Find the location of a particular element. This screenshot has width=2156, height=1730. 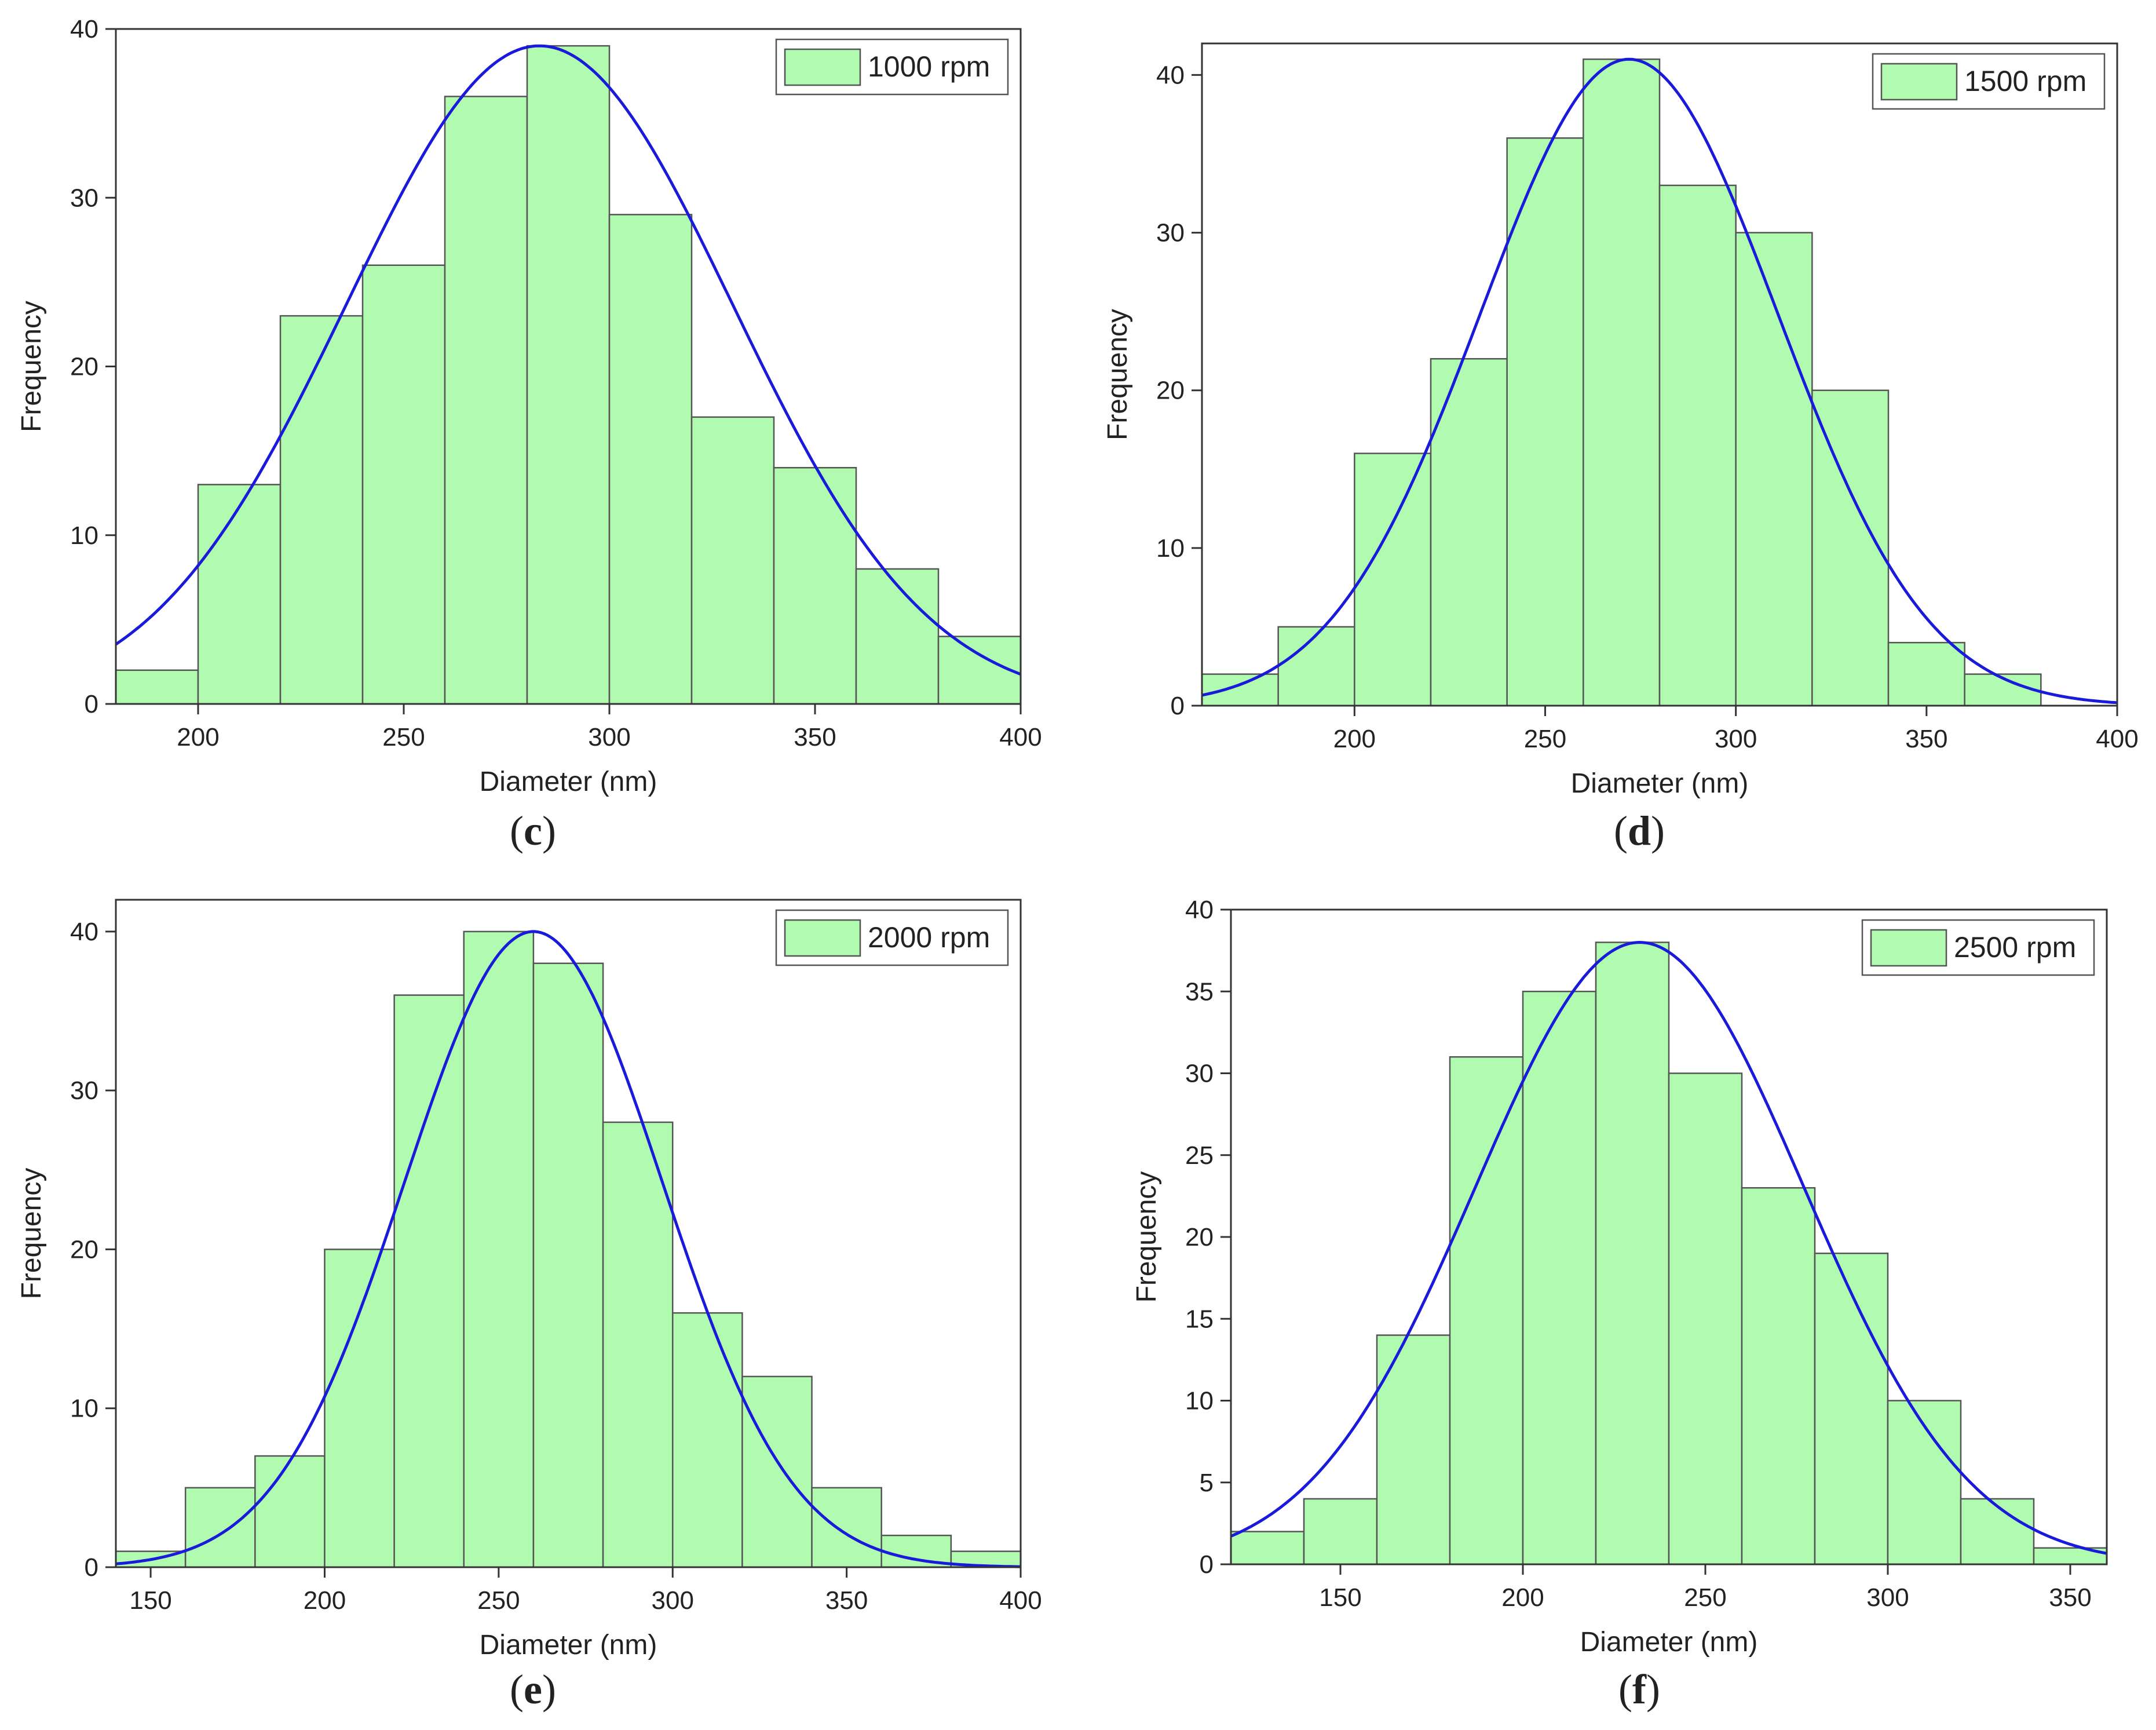

panel-caption: (e) is located at coordinates (533, 1690).